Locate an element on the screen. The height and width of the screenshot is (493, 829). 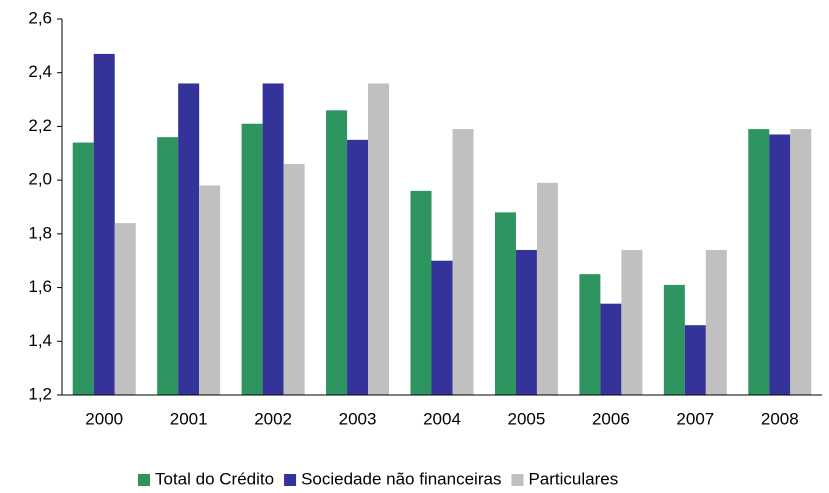
x-tick-label: 2008 is located at coordinates (780, 418).